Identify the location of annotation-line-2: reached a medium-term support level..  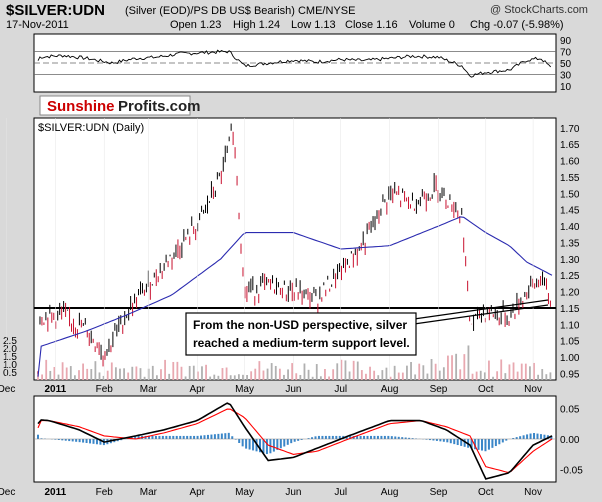
(301, 343).